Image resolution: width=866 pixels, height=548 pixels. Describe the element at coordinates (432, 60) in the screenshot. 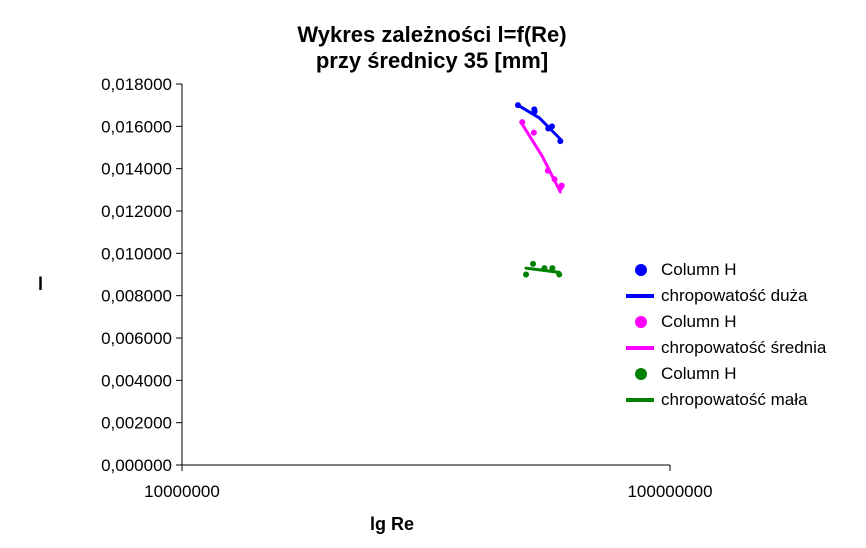

I see `chart-title-line-2: przy średnicy 35 [mm]` at that location.